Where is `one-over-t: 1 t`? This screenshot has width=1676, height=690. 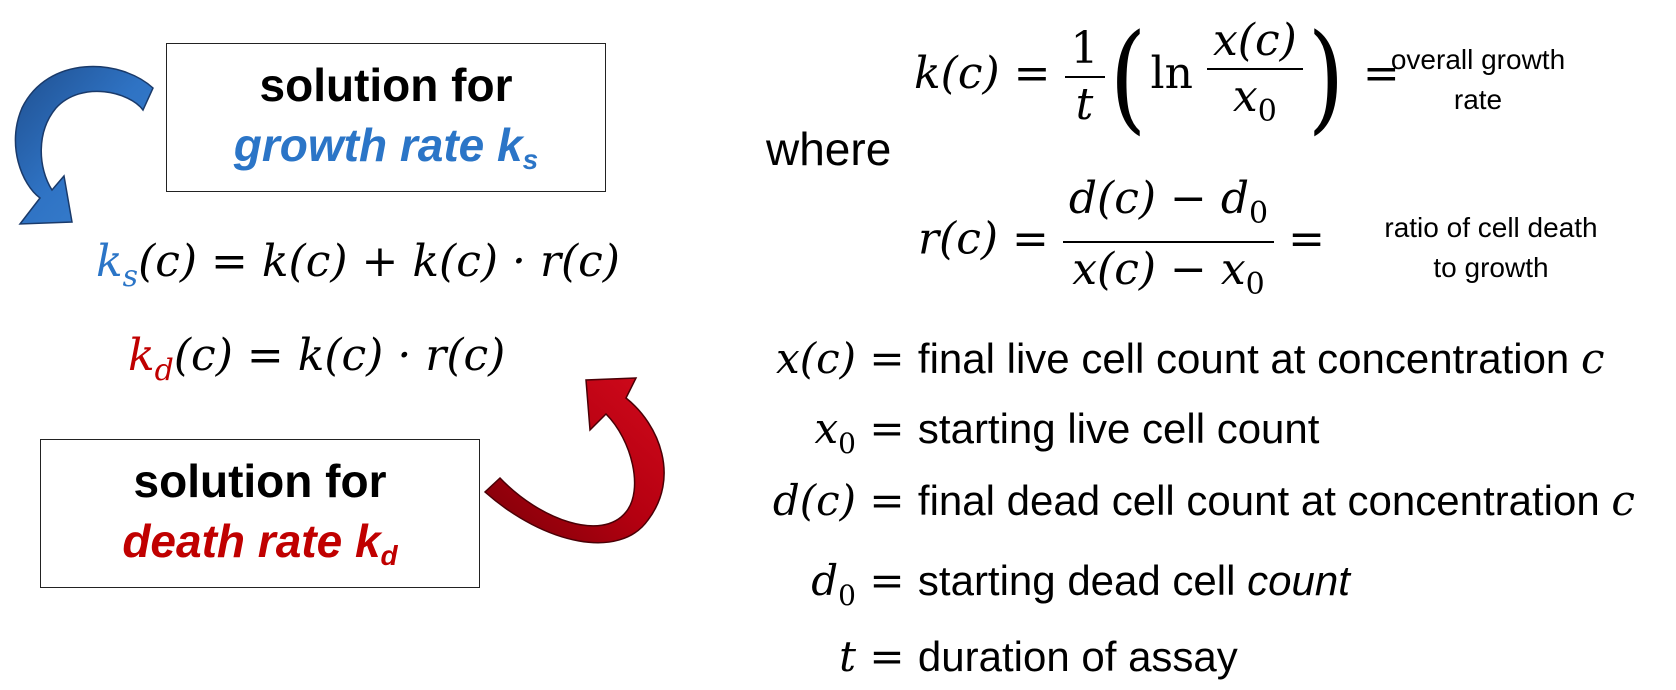
one-over-t: 1 t is located at coordinates (1084, 77).